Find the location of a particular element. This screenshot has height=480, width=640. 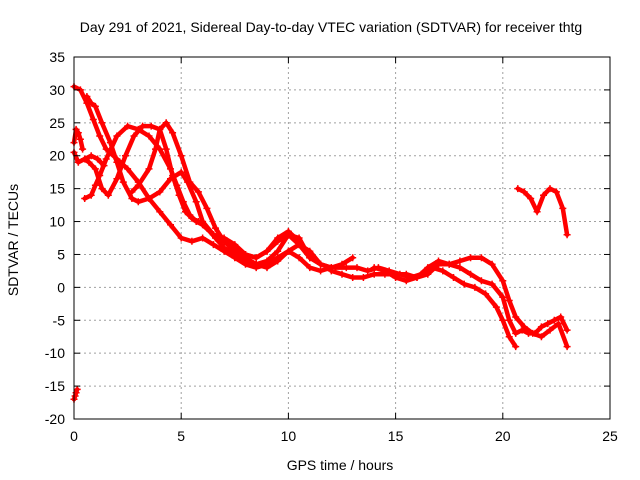

y-tick-label: 0 is located at coordinates (61, 287).